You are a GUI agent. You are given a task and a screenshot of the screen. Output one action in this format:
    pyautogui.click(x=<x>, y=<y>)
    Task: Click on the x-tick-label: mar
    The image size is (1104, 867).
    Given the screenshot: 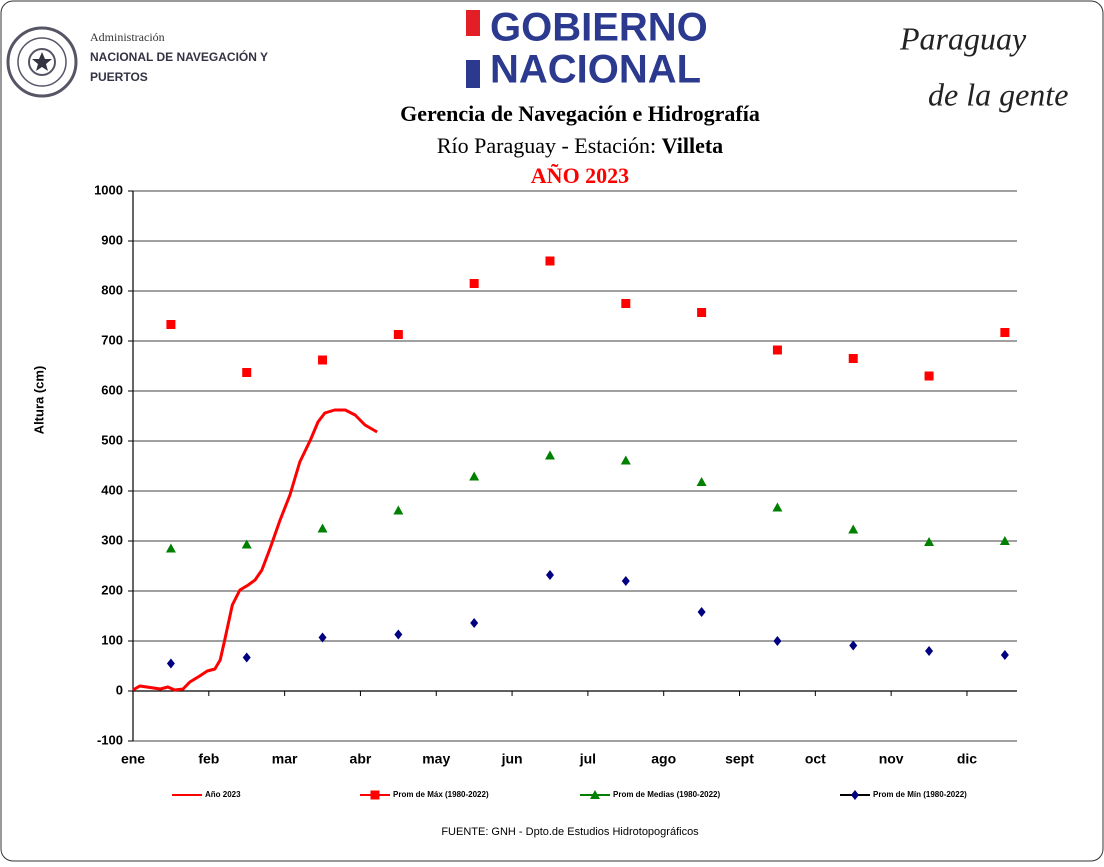 What is the action you would take?
    pyautogui.click(x=285, y=759)
    